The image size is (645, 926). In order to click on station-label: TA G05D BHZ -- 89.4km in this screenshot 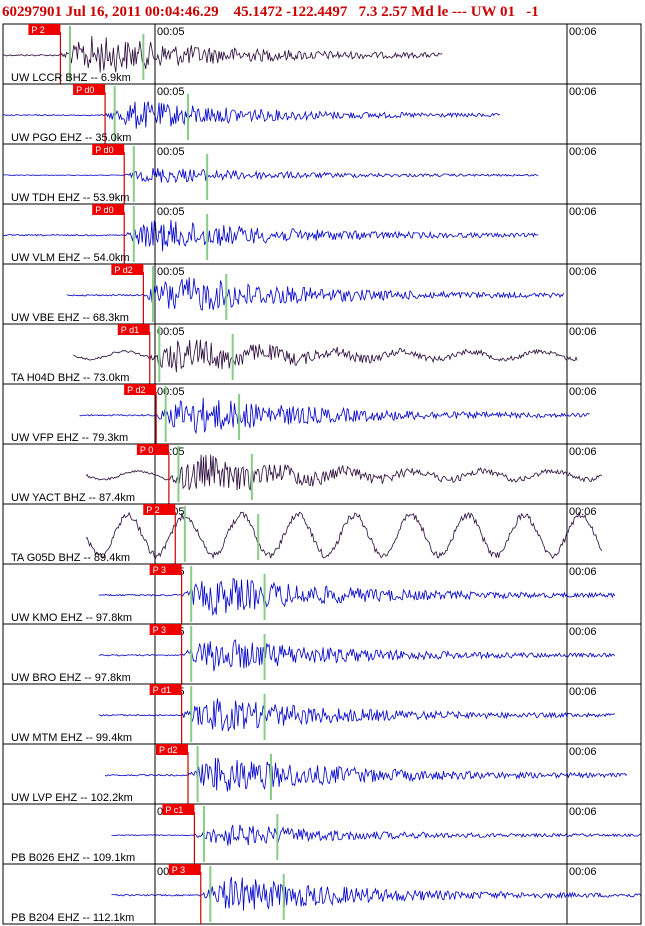, I will do `click(70, 558)`.